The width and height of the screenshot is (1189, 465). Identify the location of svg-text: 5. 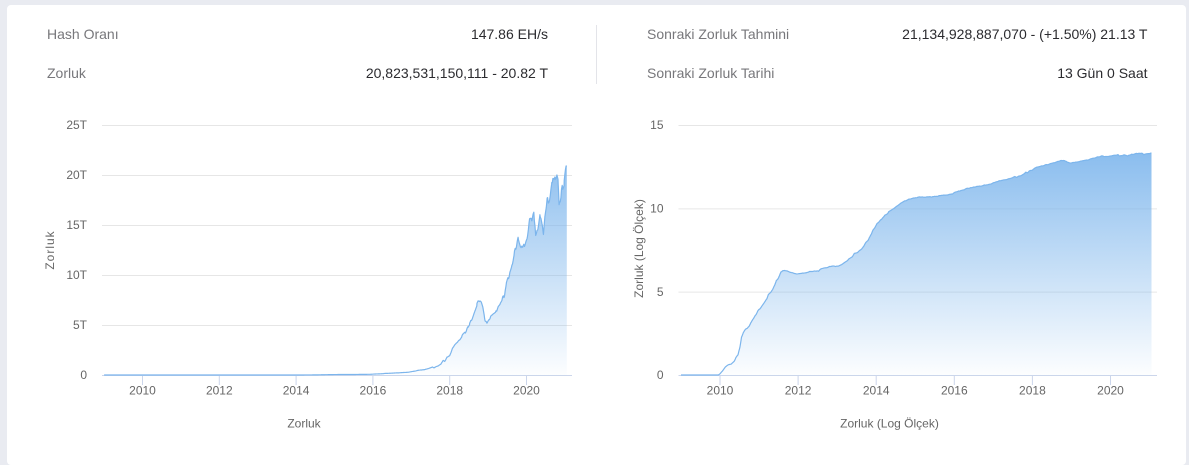
(660, 292).